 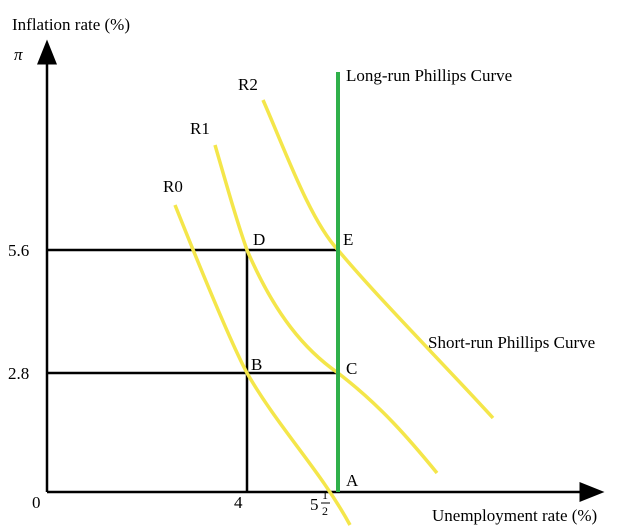 I want to click on x-tick-label: 4, so click(x=238, y=502).